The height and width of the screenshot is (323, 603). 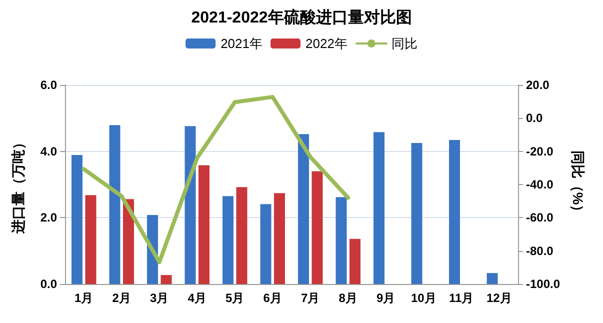 I want to click on y2-tick-label: -20.0, so click(x=540, y=151).